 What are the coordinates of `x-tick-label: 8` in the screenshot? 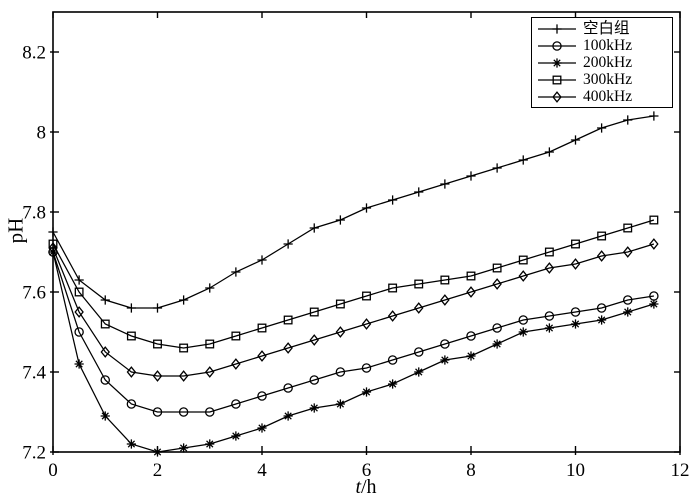 It's located at (471, 470).